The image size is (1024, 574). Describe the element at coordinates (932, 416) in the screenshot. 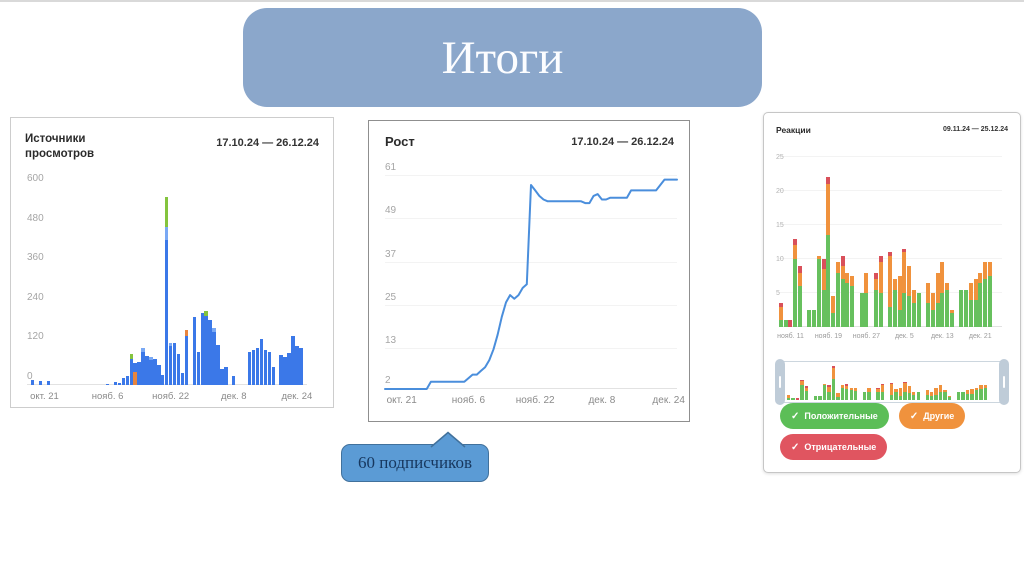

I see `legend-other-button: ✓ Другие` at that location.